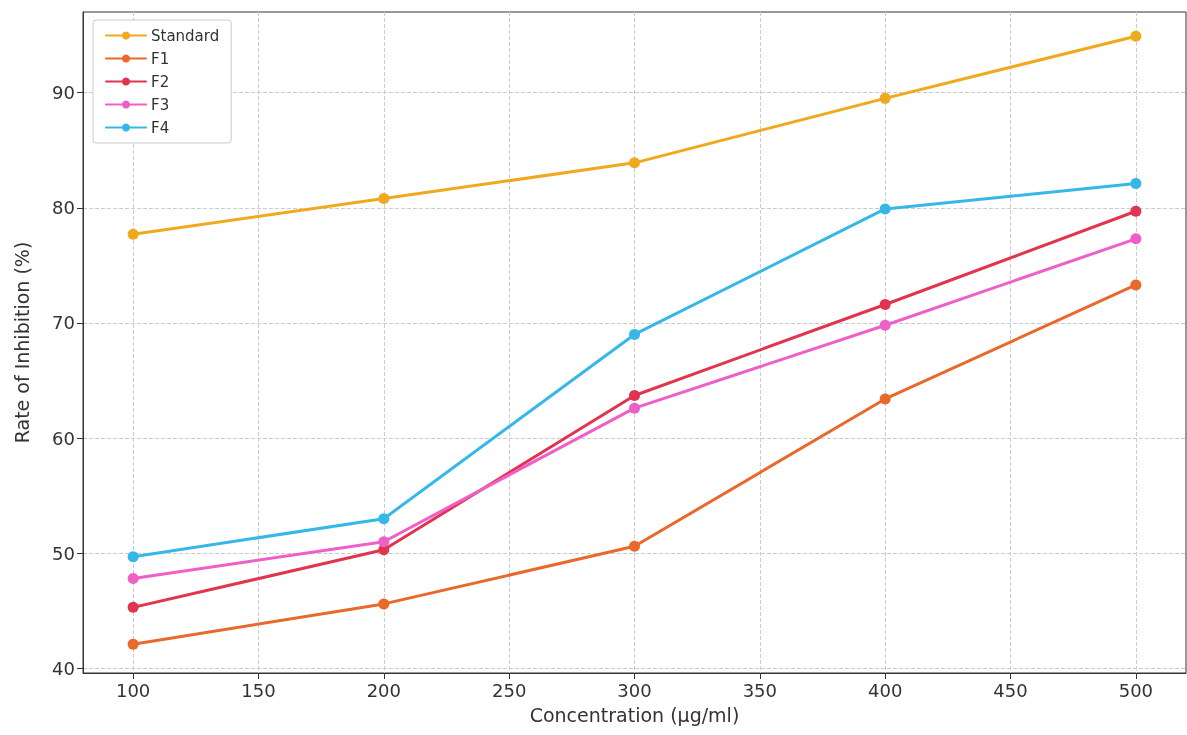 The width and height of the screenshot is (1187, 735). Describe the element at coordinates (63, 668) in the screenshot. I see `y-tick-label: 40` at that location.